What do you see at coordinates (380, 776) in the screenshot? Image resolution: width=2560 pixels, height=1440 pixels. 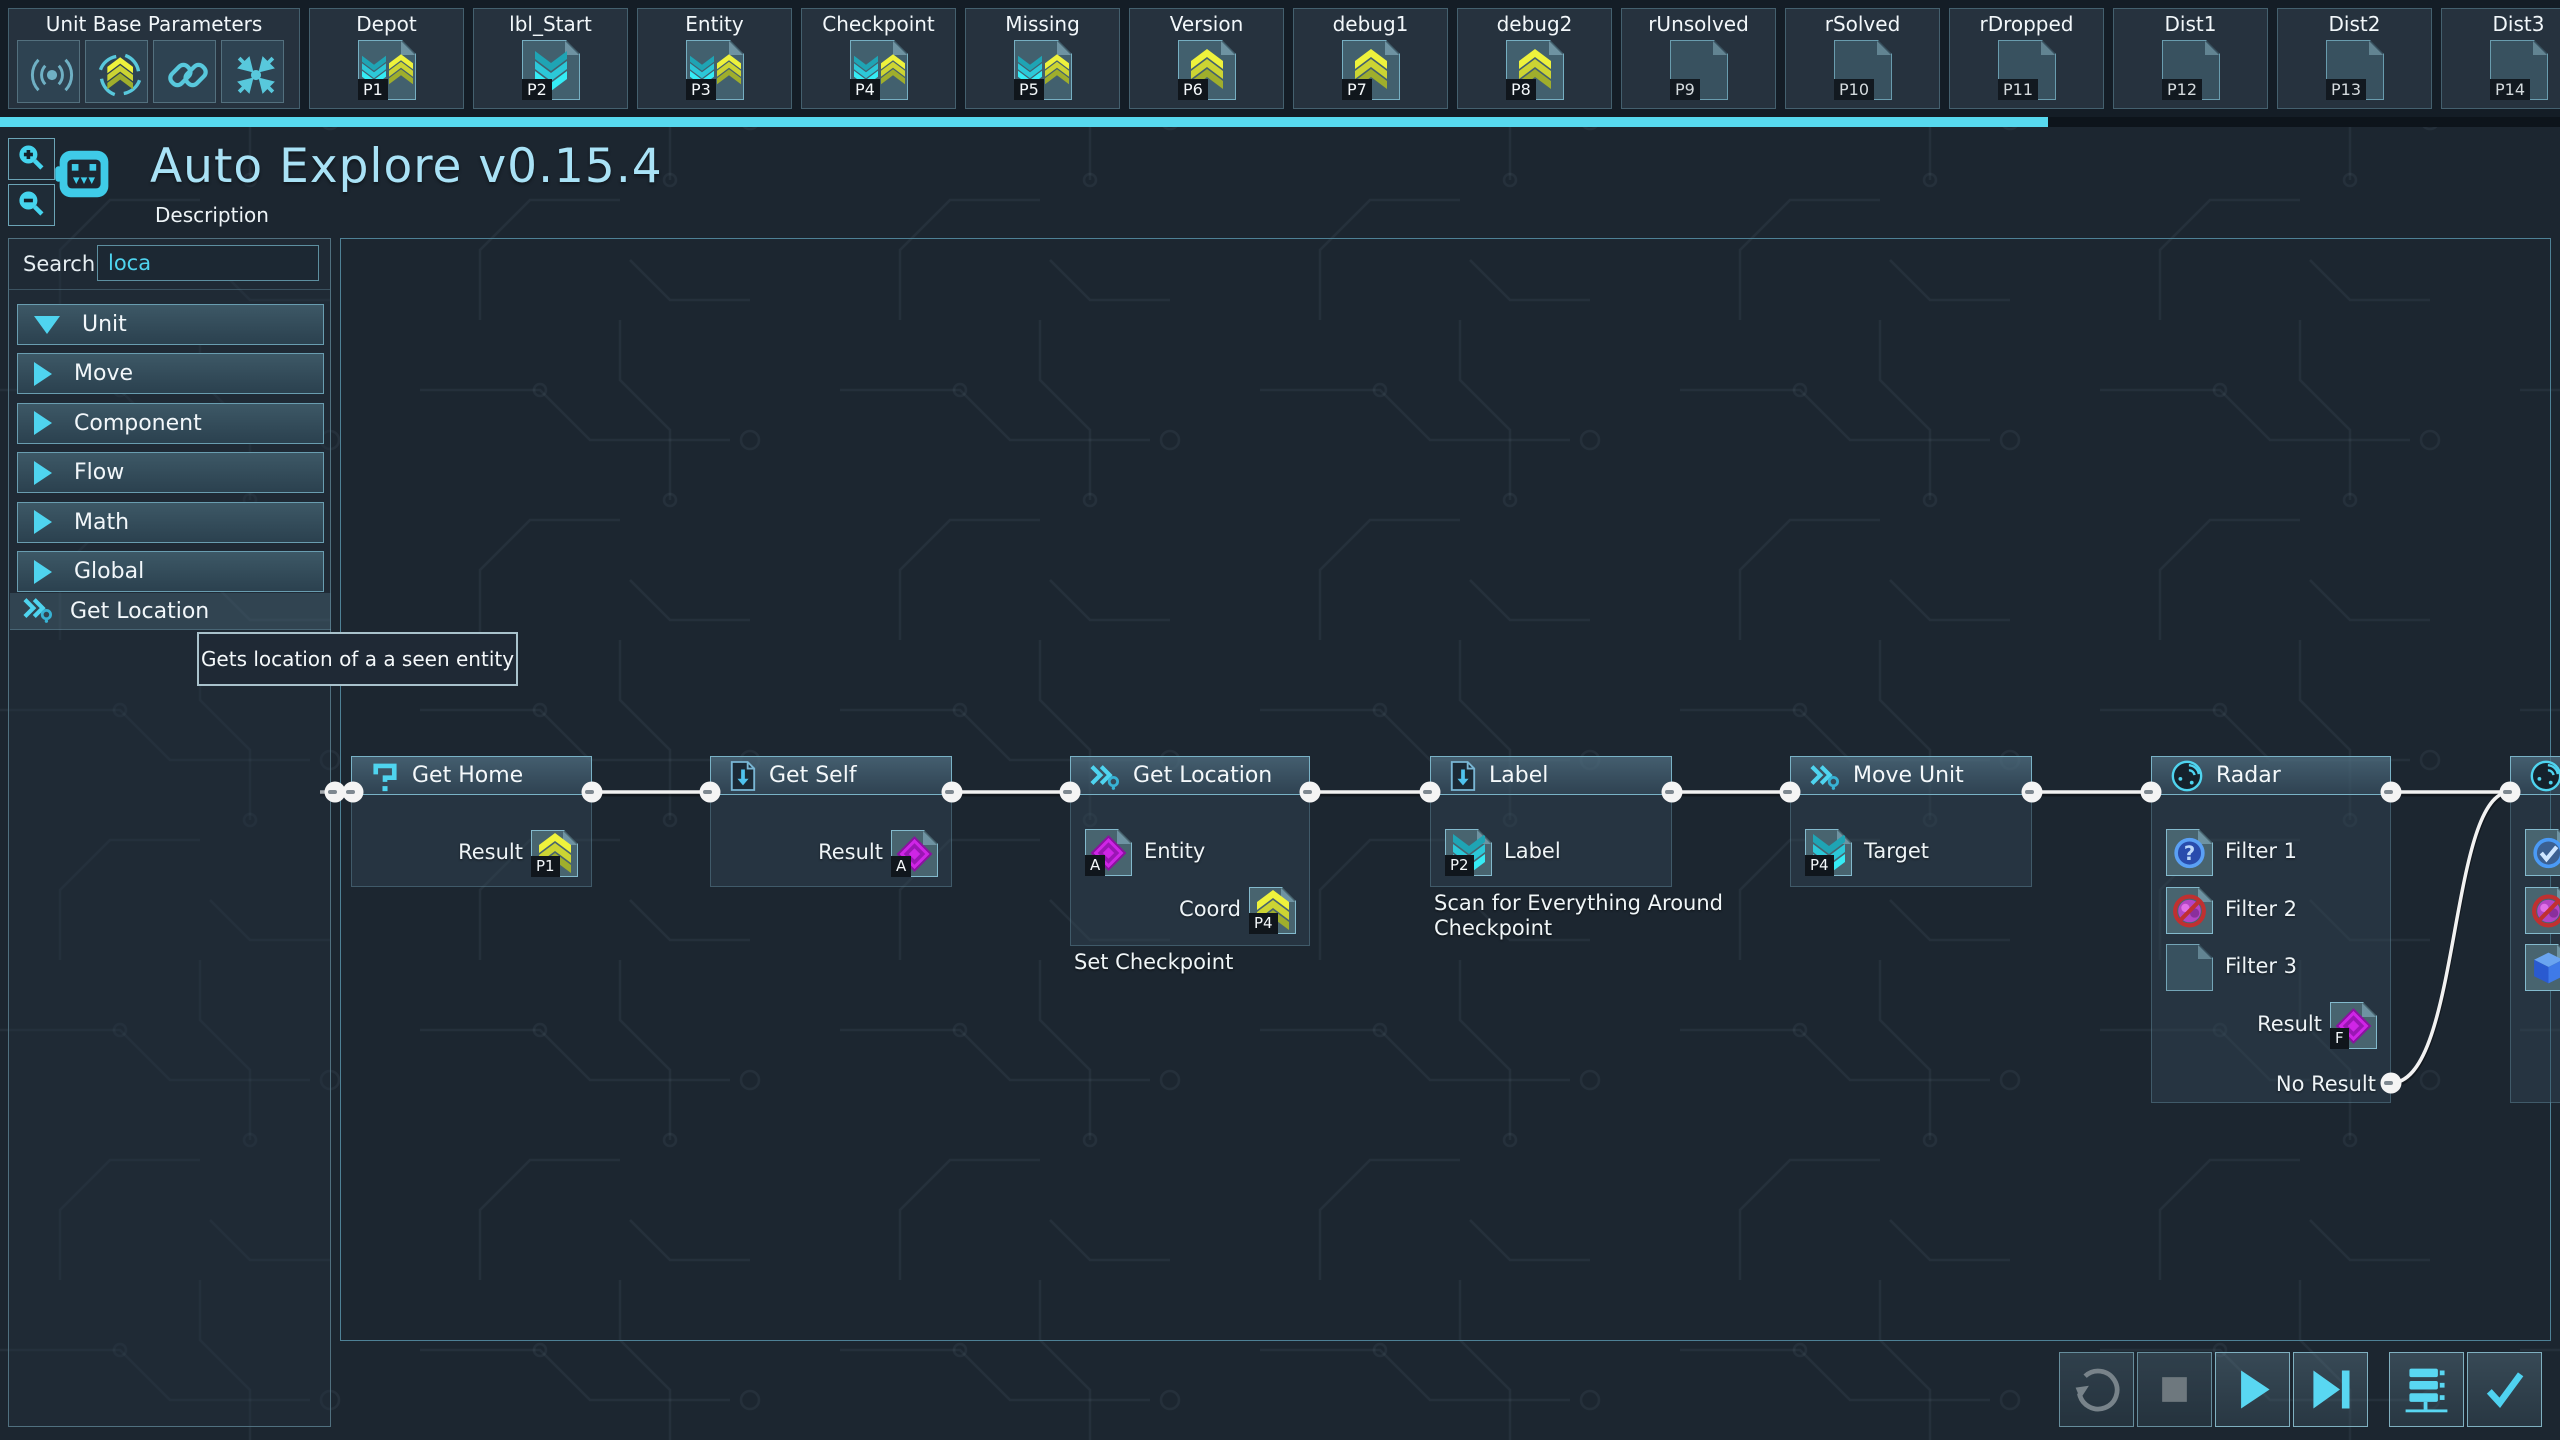 I see `question-icon` at bounding box center [380, 776].